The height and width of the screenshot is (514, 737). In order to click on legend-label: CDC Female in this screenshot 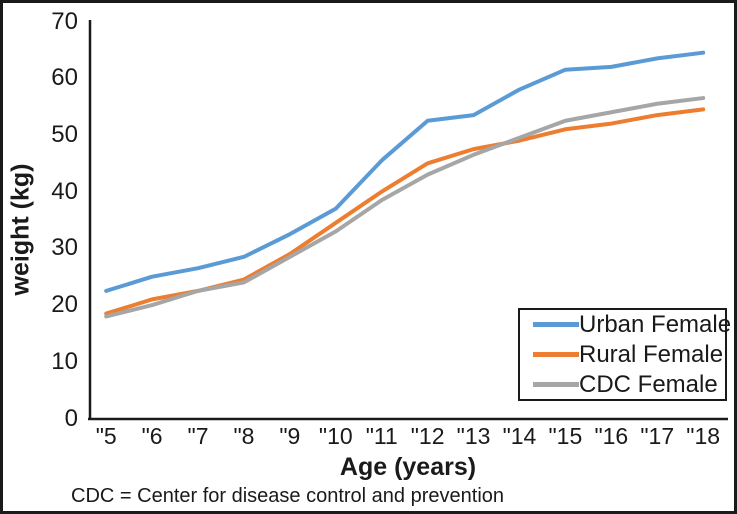, I will do `click(648, 384)`.